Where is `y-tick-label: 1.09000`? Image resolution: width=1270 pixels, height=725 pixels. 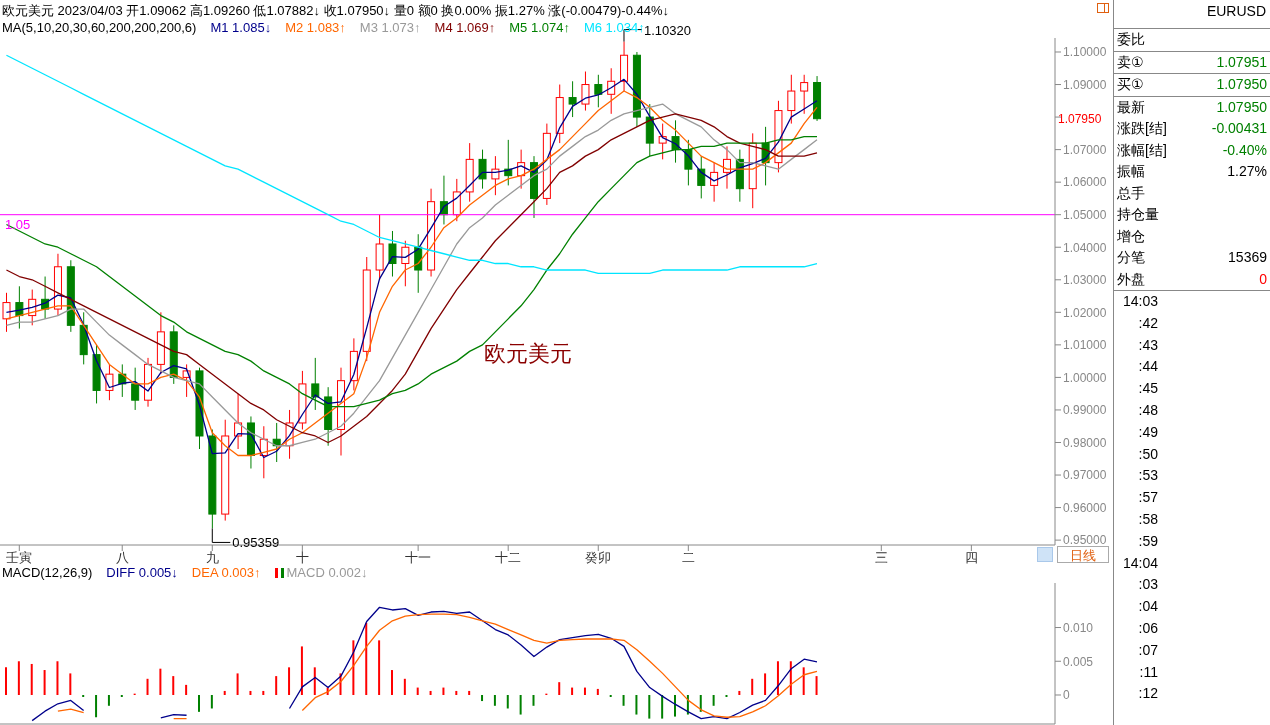 y-tick-label: 1.09000 is located at coordinates (1085, 84).